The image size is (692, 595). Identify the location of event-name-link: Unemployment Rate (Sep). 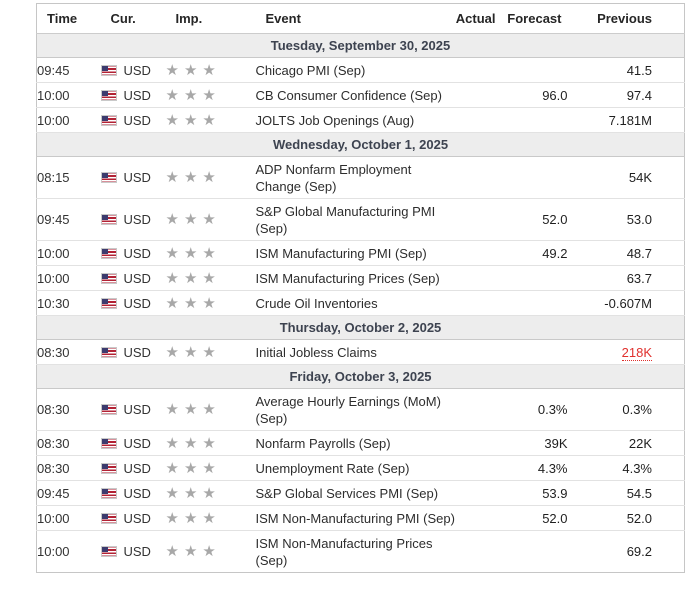
(355, 468).